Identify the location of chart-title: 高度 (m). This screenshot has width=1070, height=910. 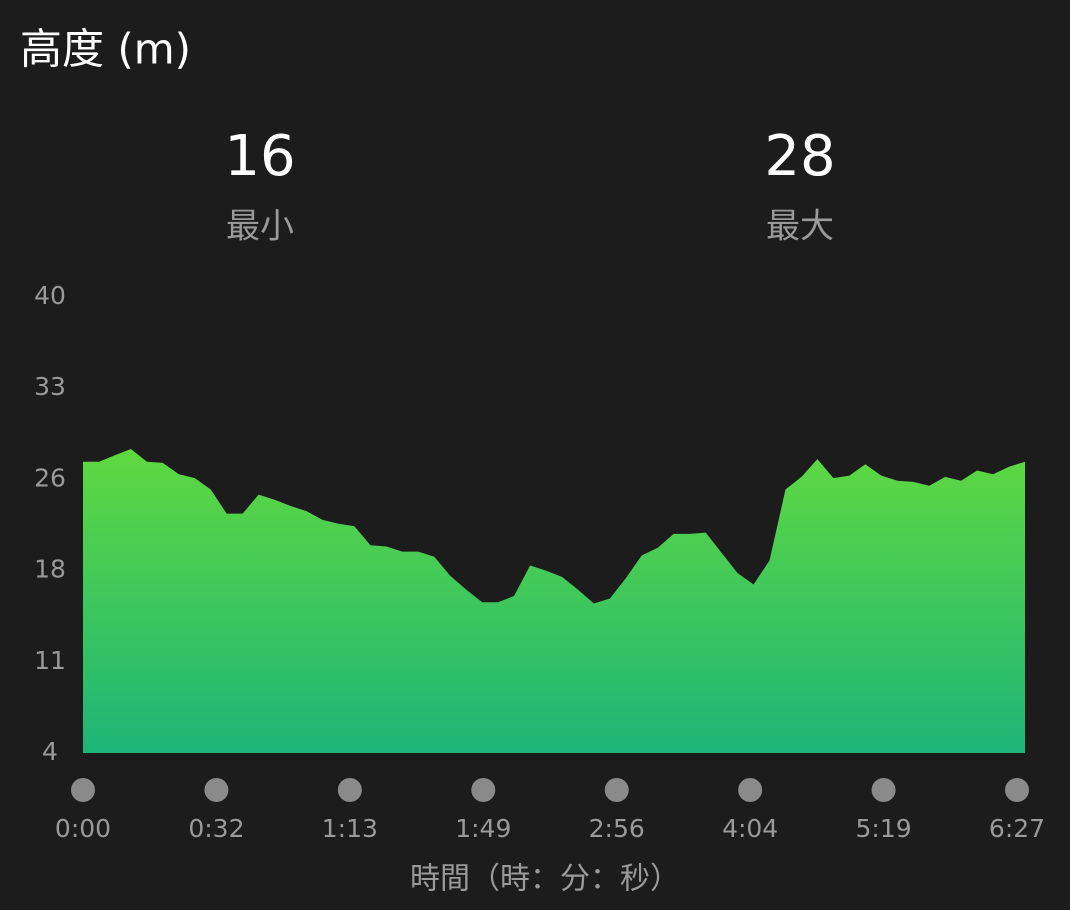
(105, 49).